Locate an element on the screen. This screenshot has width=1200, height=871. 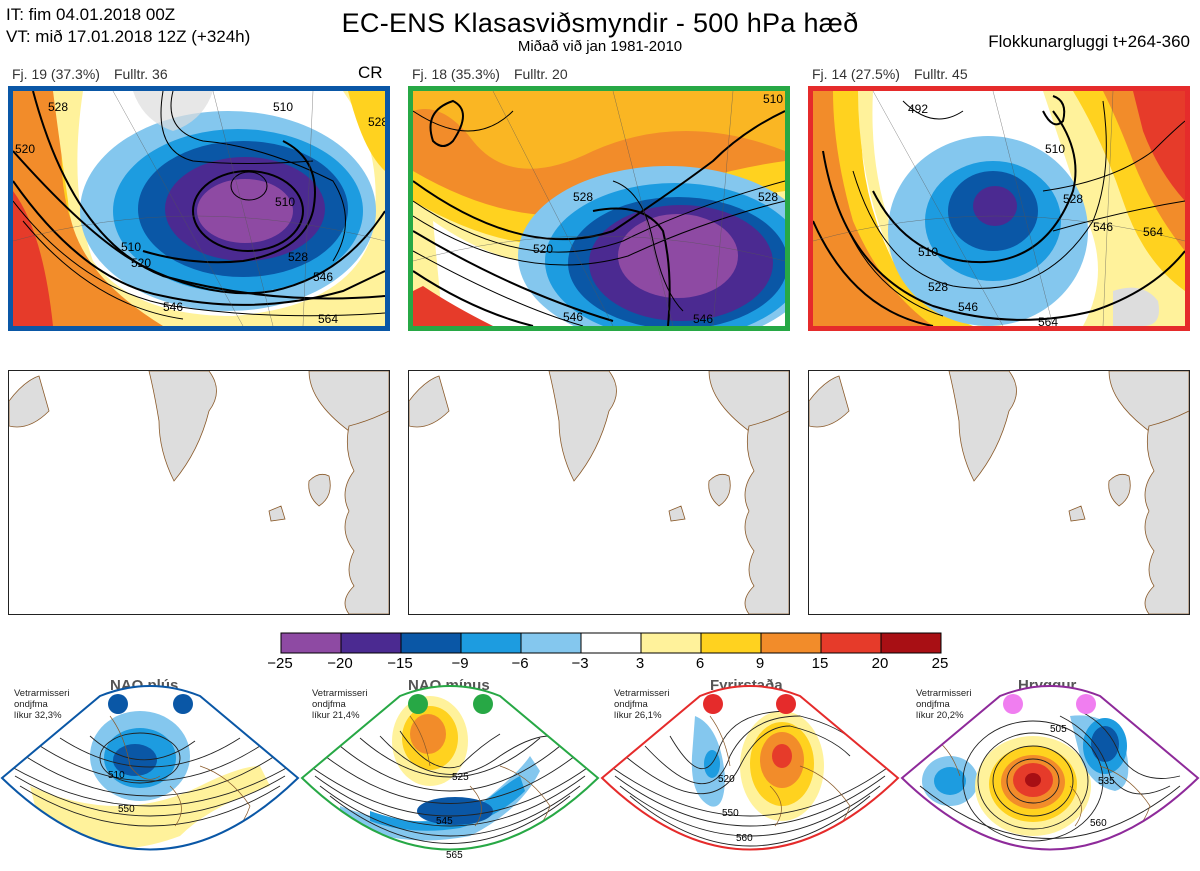
cluster-2-rep: Fulltr. 20 is located at coordinates (540, 74).